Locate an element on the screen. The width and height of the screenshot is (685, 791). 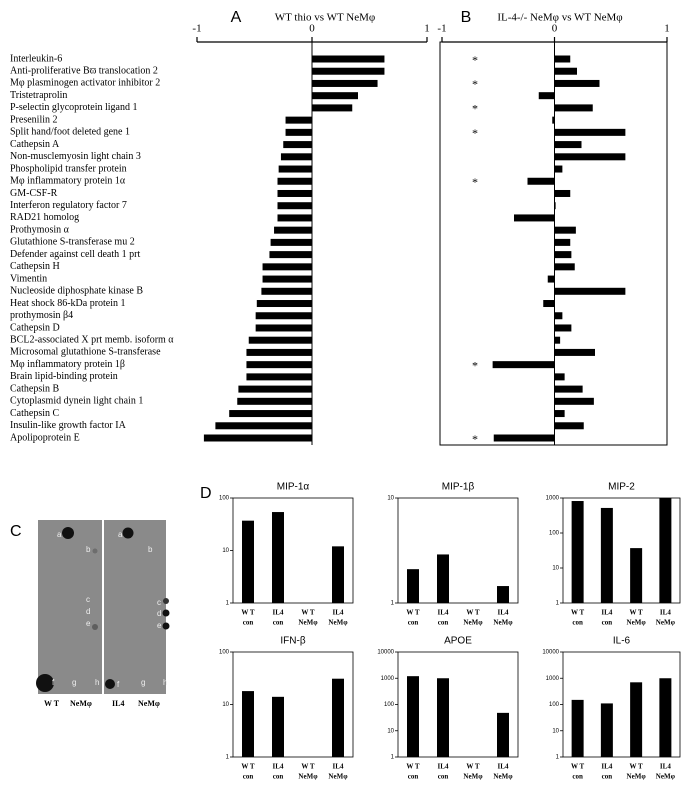
category-label: Tristetraprolin is located at coordinates (38, 95).